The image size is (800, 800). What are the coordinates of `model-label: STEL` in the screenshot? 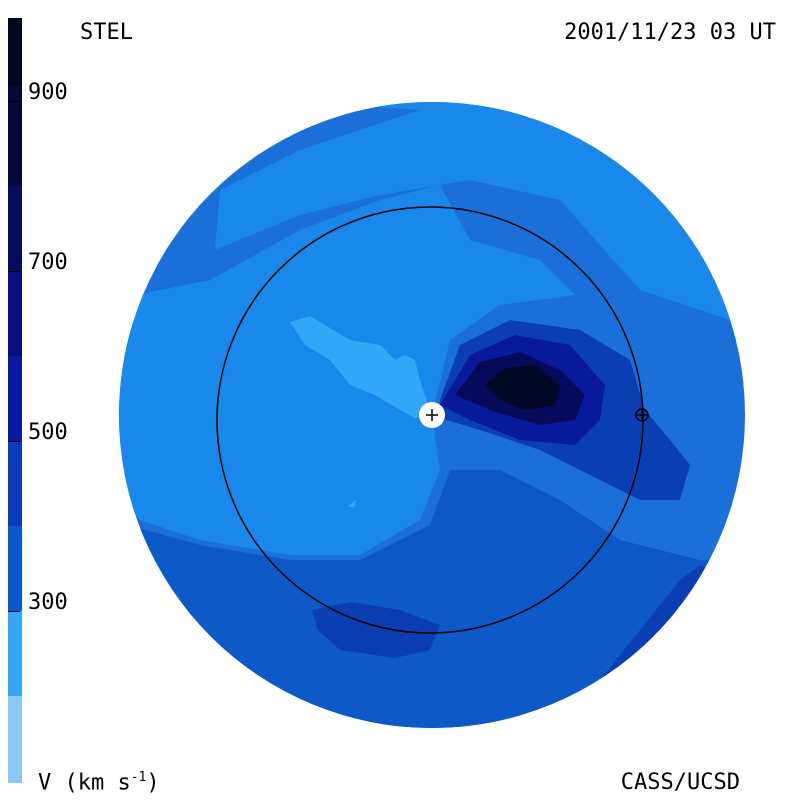 It's located at (106, 32).